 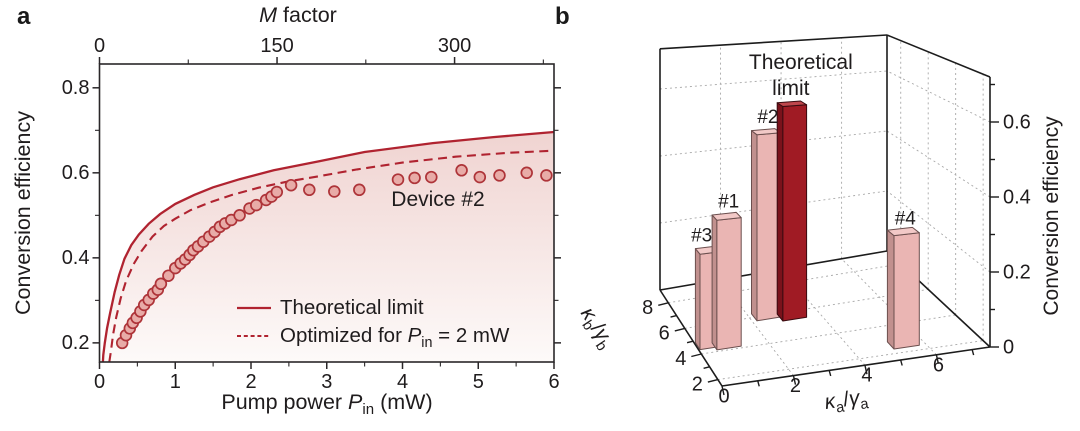 What do you see at coordinates (801, 62) in the screenshot?
I see `theoretical-limit-label: Theoretical` at bounding box center [801, 62].